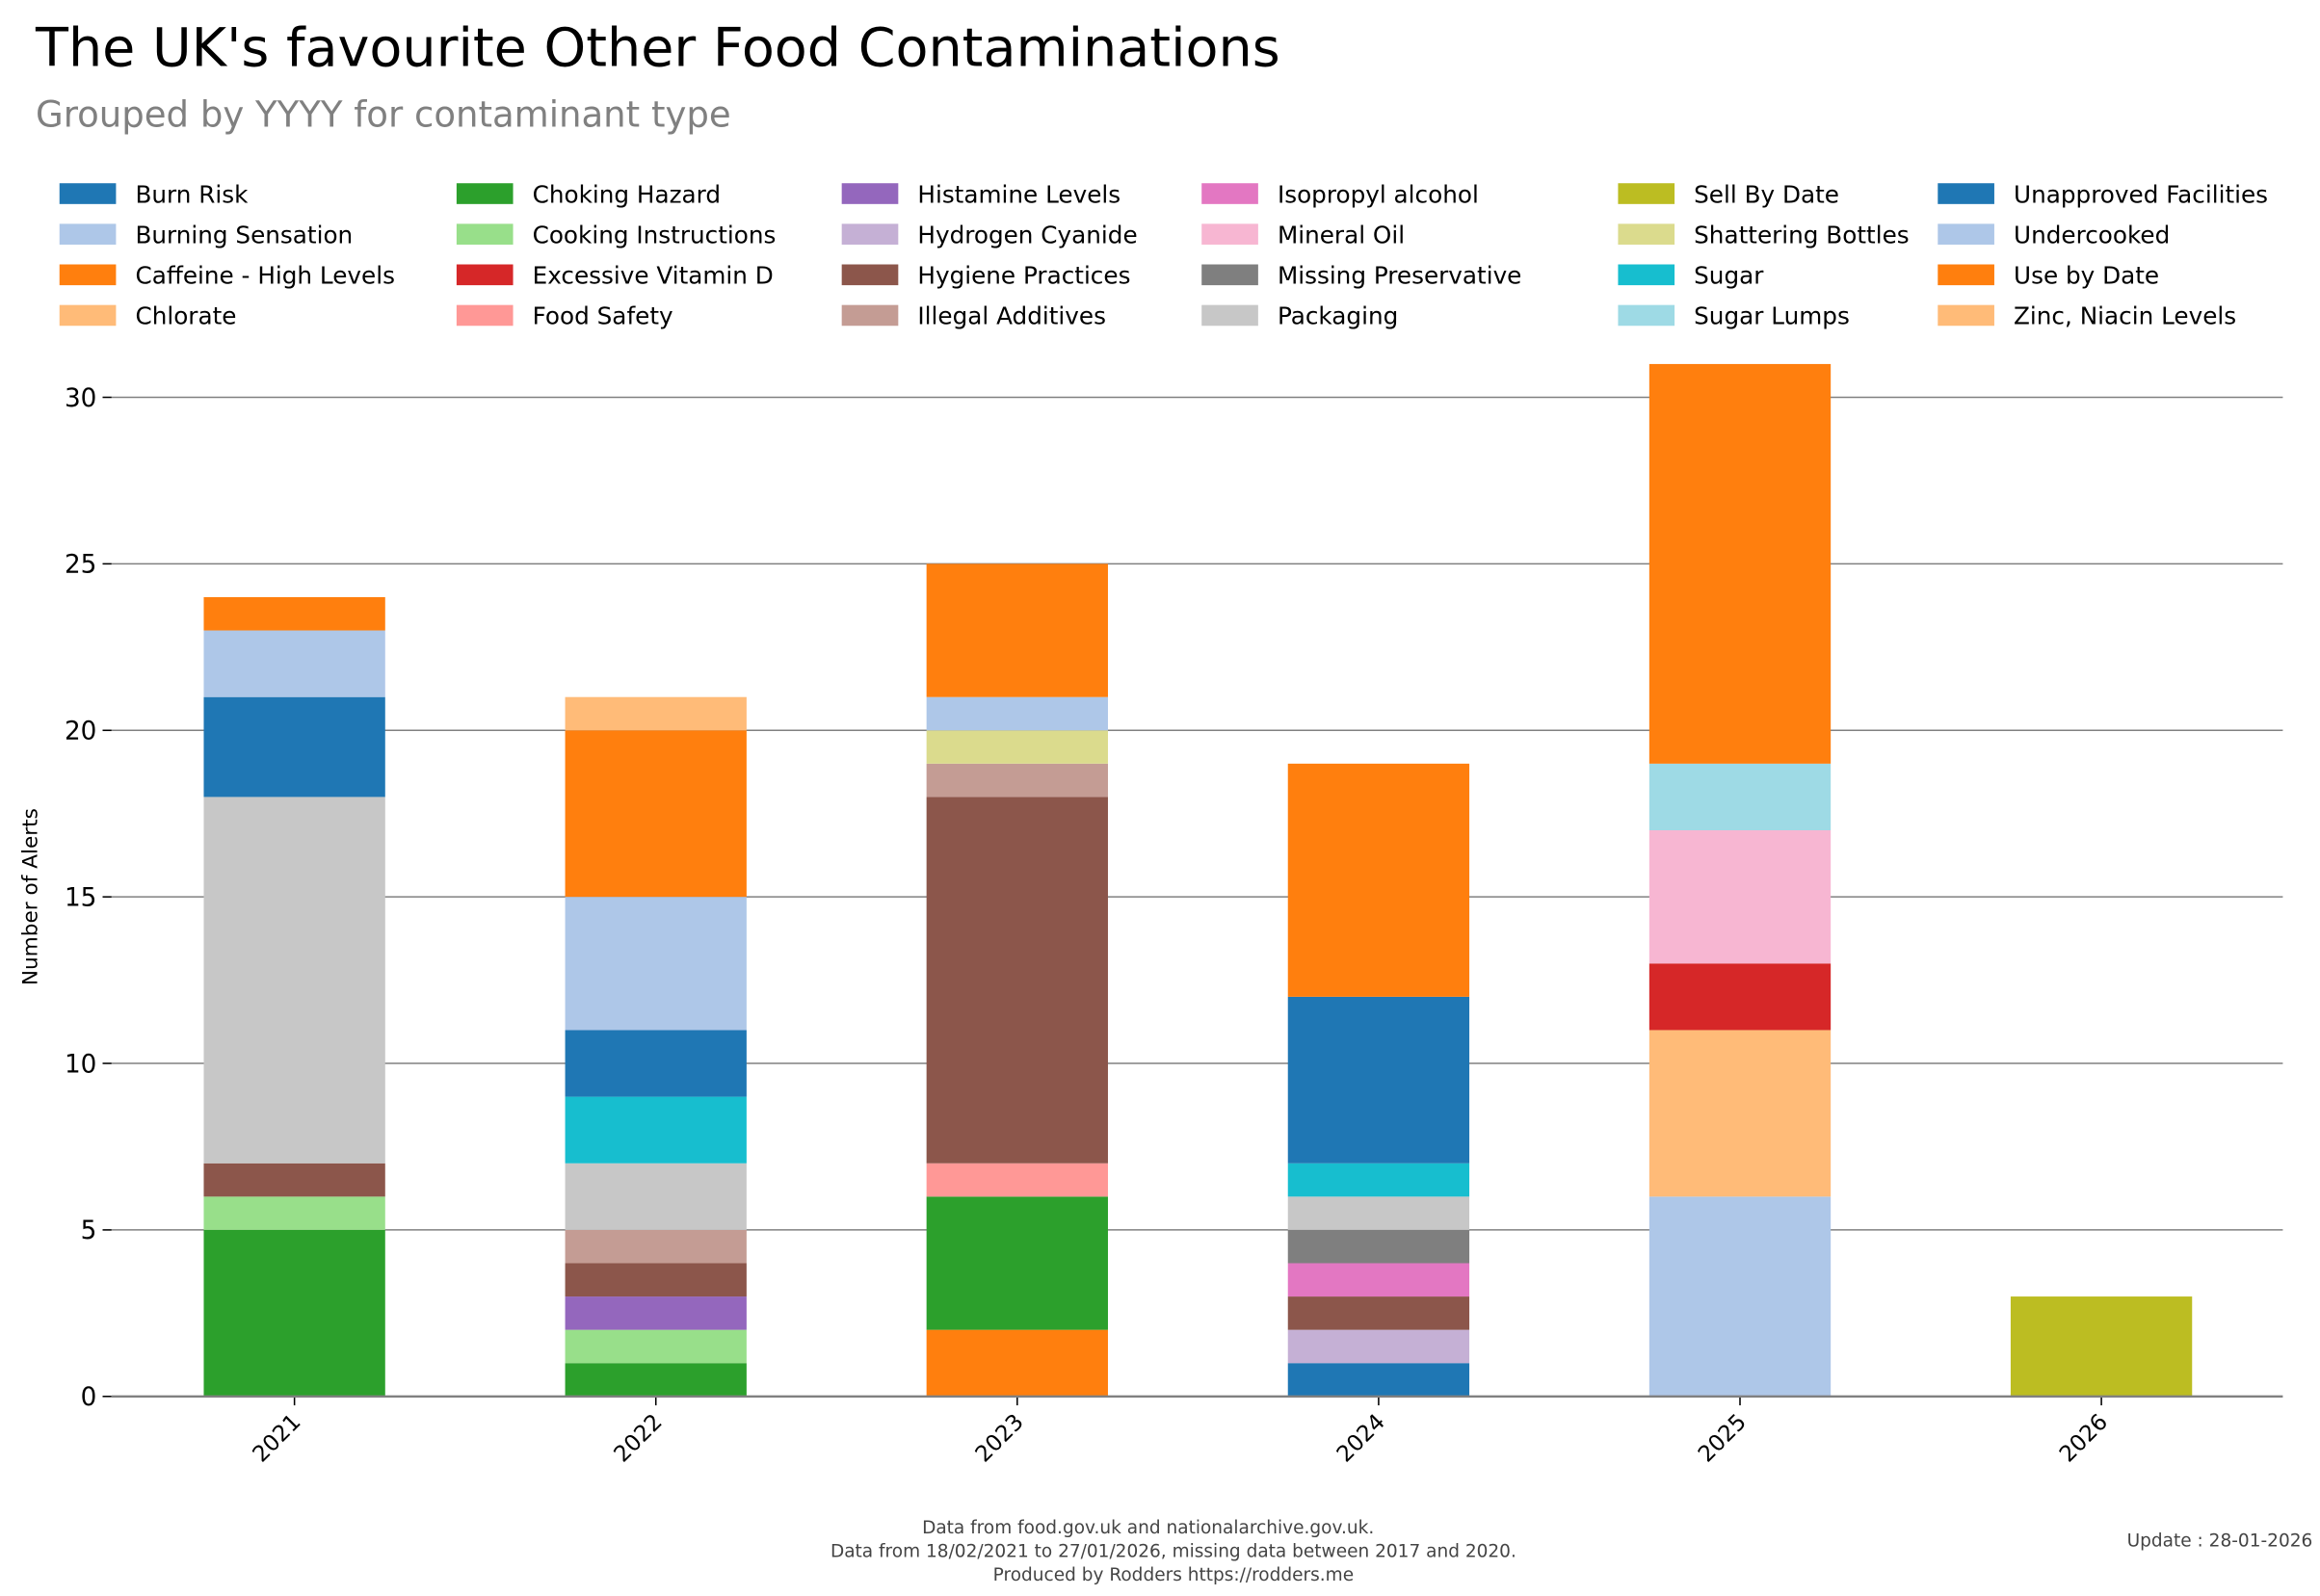 The image size is (2320, 1596). What do you see at coordinates (655, 235) in the screenshot?
I see `legend-label: Cooking Instructions` at bounding box center [655, 235].